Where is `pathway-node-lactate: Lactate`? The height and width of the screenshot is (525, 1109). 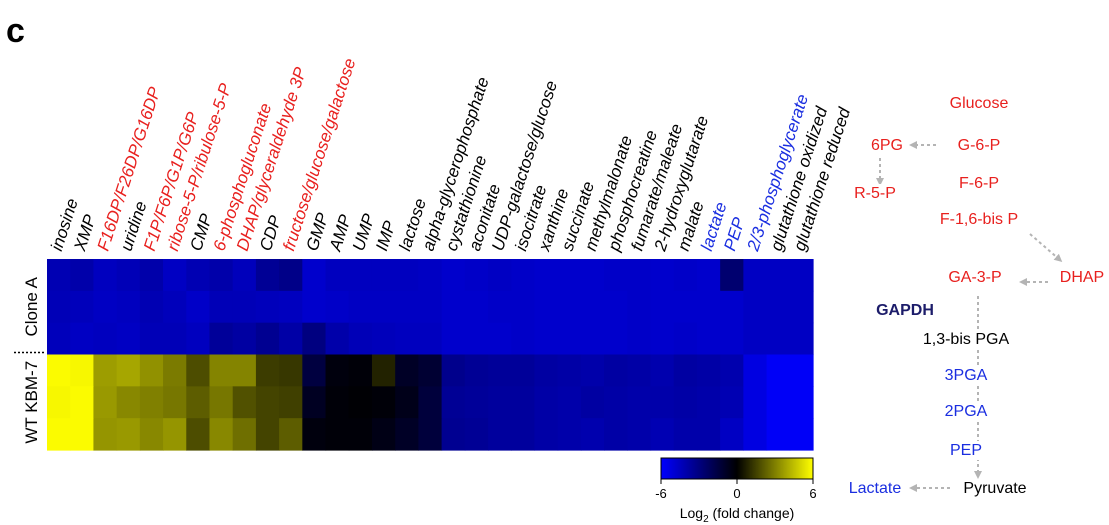 pathway-node-lactate: Lactate is located at coordinates (875, 488).